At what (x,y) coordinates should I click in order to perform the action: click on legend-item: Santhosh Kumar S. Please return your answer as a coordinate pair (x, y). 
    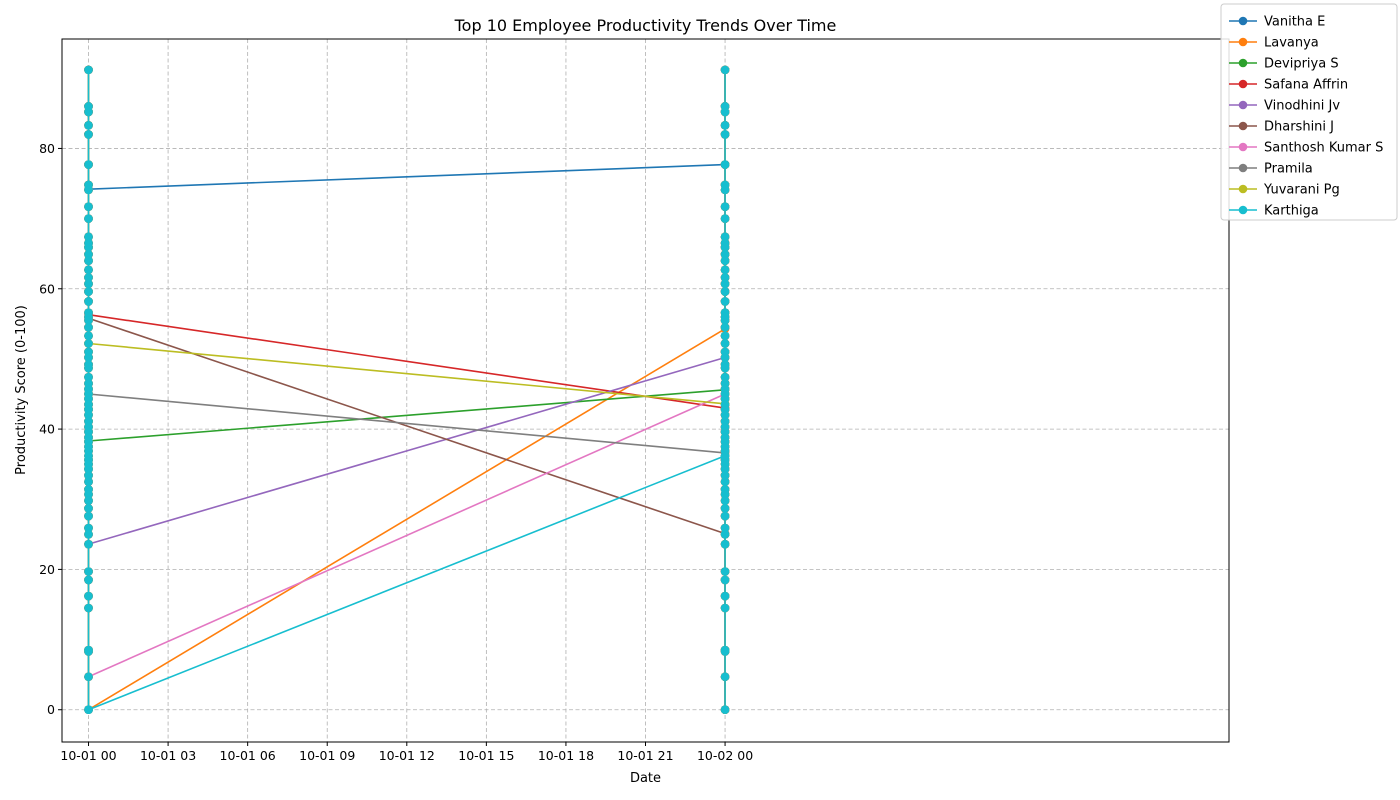
    Looking at the image, I should click on (1306, 148).